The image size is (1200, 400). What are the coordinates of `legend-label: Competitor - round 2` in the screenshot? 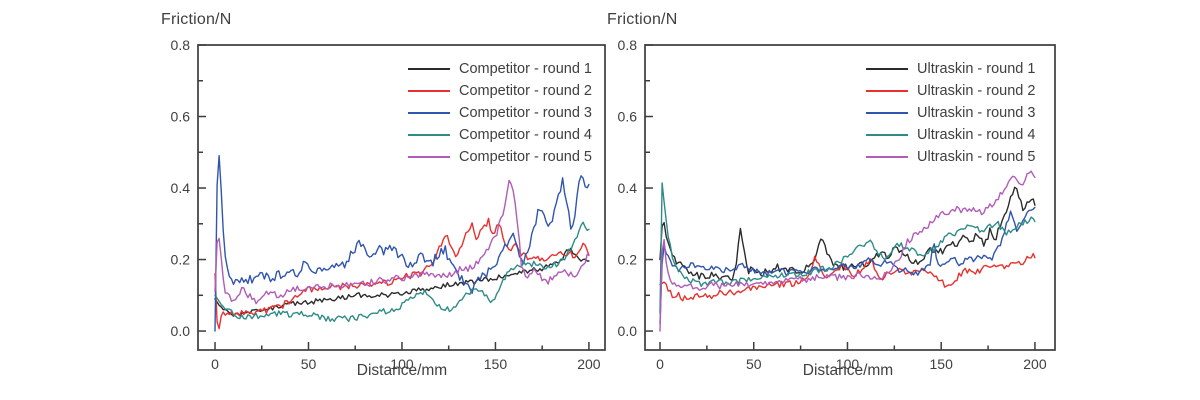 It's located at (525, 91).